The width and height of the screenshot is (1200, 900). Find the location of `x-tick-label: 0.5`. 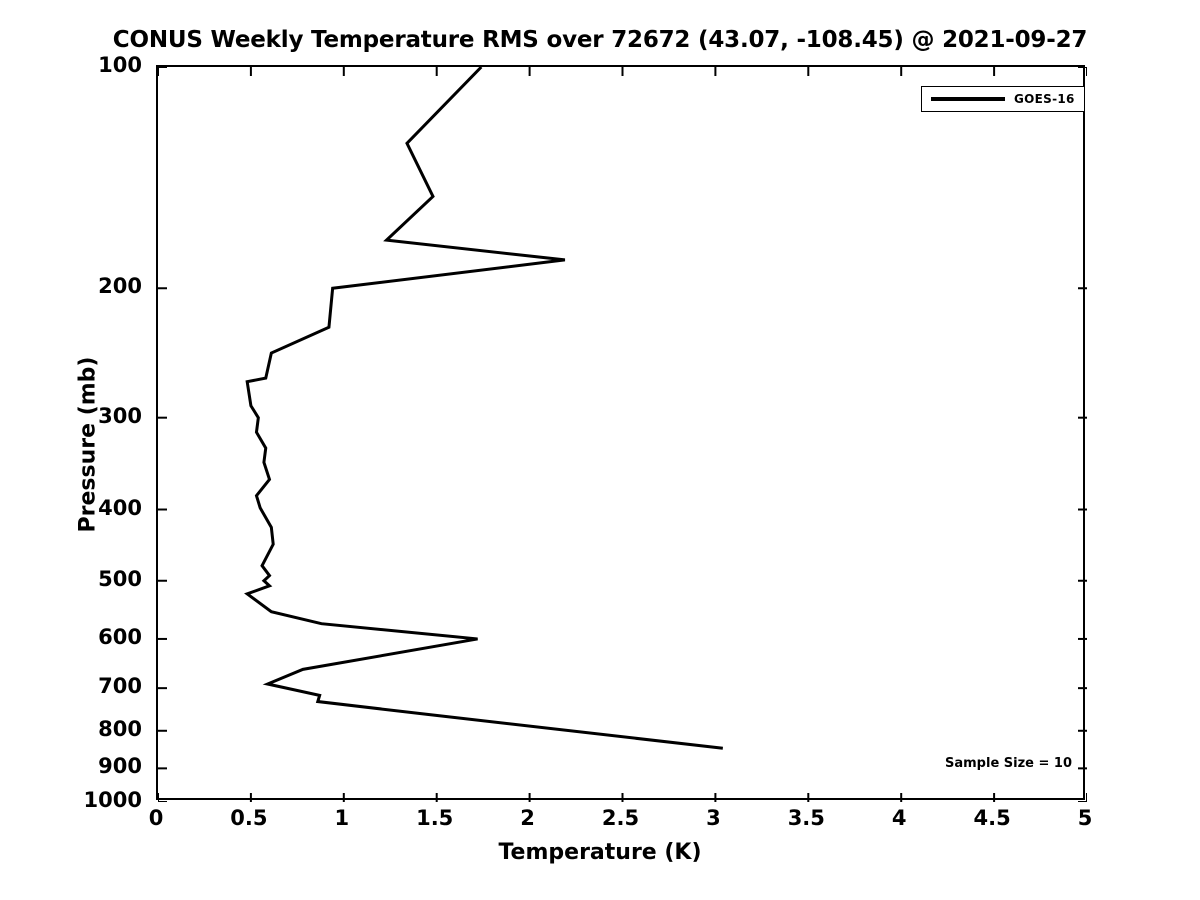

x-tick-label: 0.5 is located at coordinates (249, 818).